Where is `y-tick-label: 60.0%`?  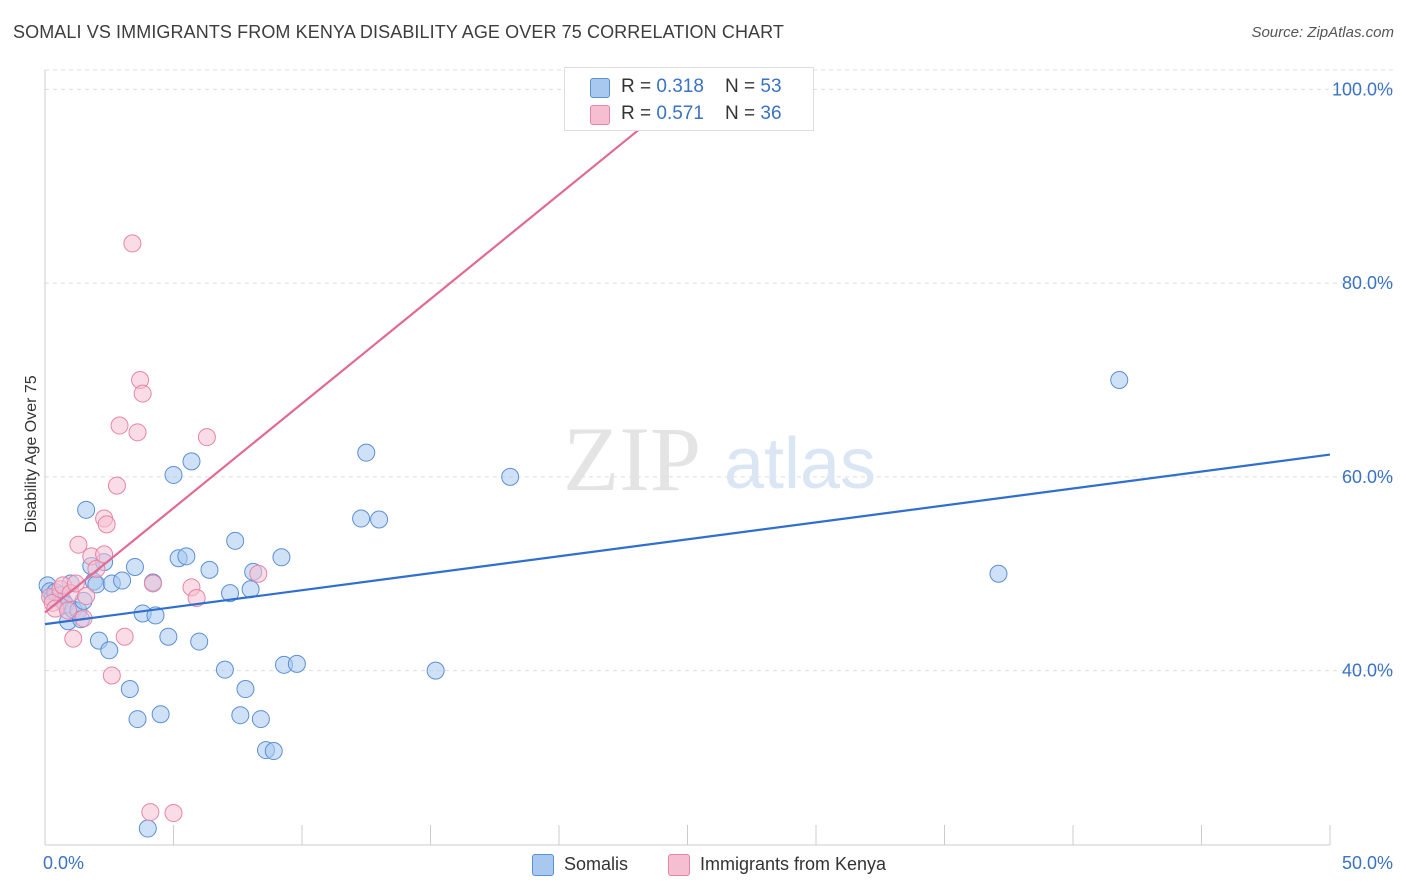 y-tick-label: 60.0% is located at coordinates (1367, 477).